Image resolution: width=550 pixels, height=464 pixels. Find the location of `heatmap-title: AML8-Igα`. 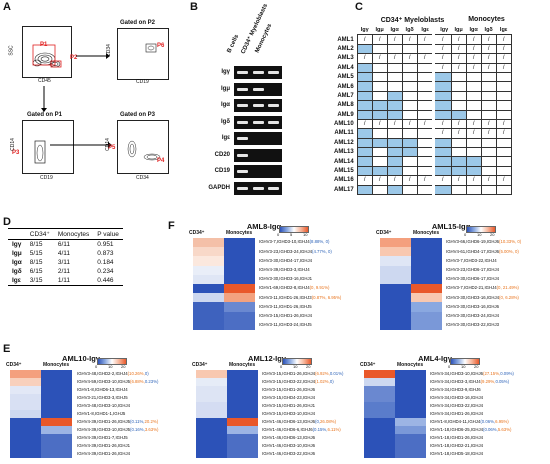

heatmap-title: AML8-Igα is located at coordinates (264, 226).